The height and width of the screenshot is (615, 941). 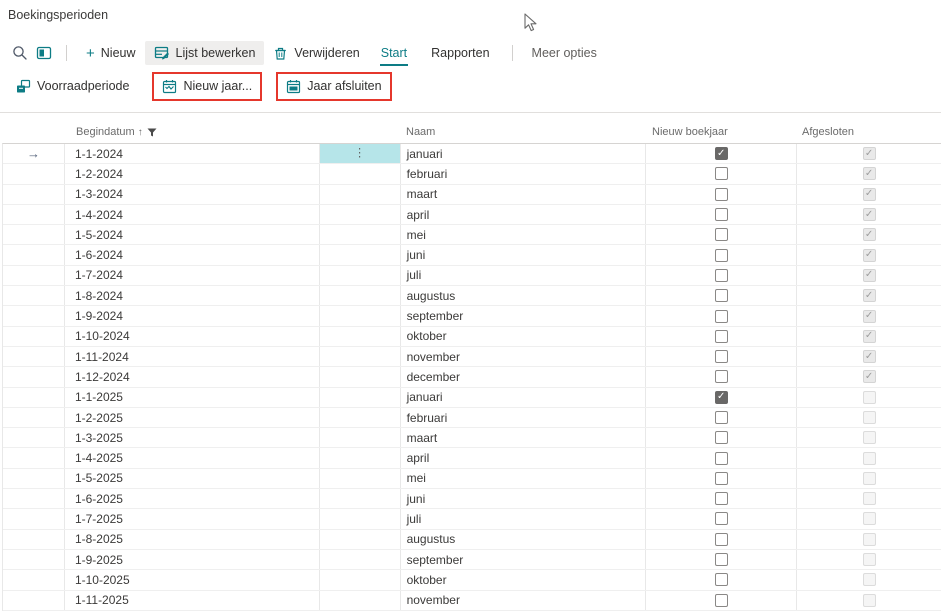 I want to click on begindatum-cell: 1-5-2024, so click(x=192, y=235).